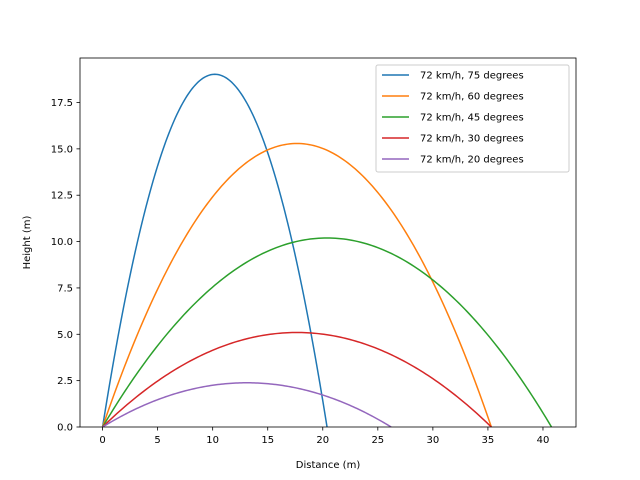 The width and height of the screenshot is (640, 480). I want to click on x-tick-label: 35, so click(488, 440).